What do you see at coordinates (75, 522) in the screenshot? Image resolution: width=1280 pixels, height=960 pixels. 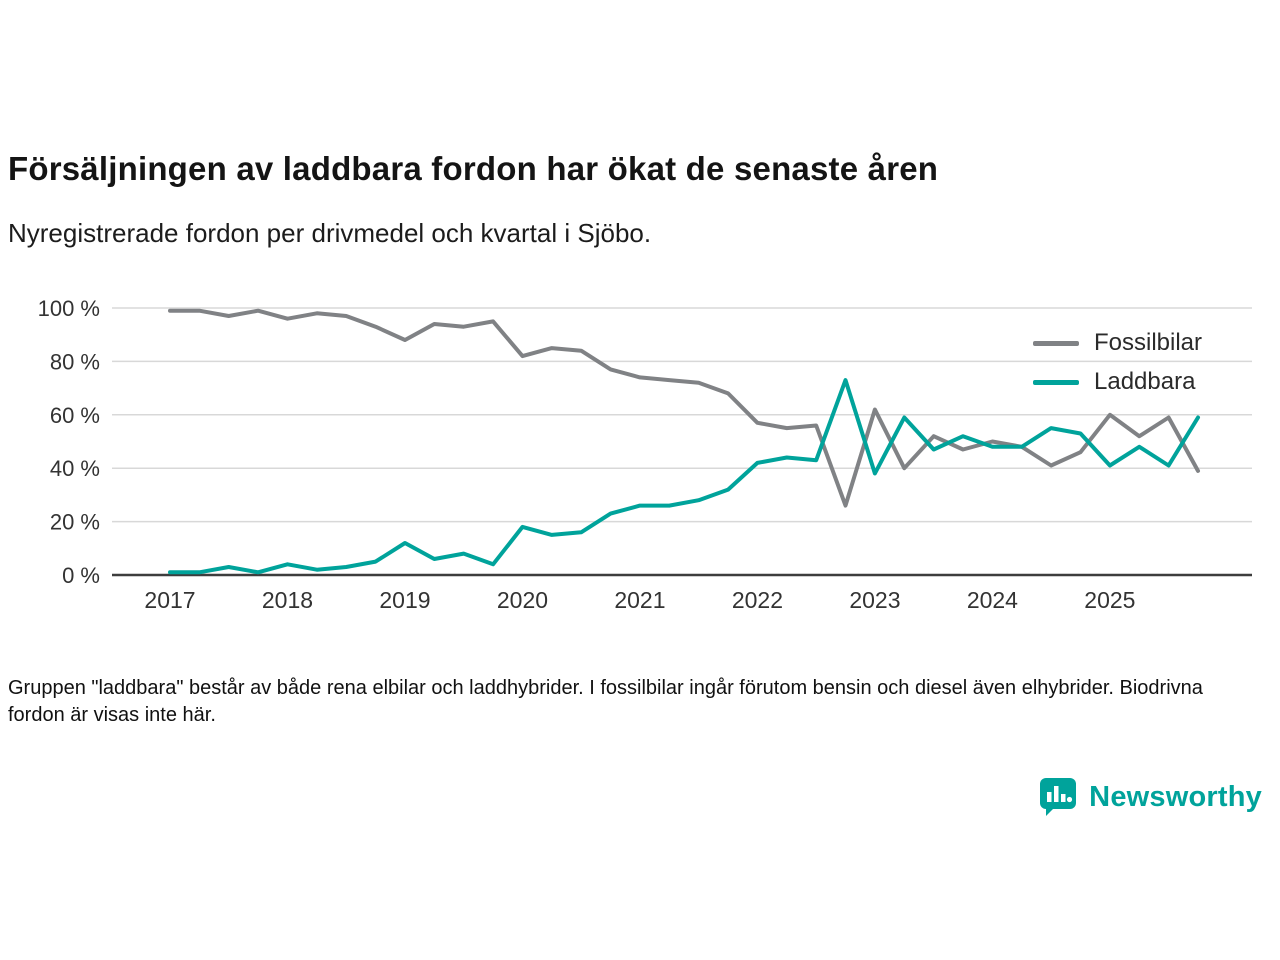 I see `y-tick-label: 20 %` at bounding box center [75, 522].